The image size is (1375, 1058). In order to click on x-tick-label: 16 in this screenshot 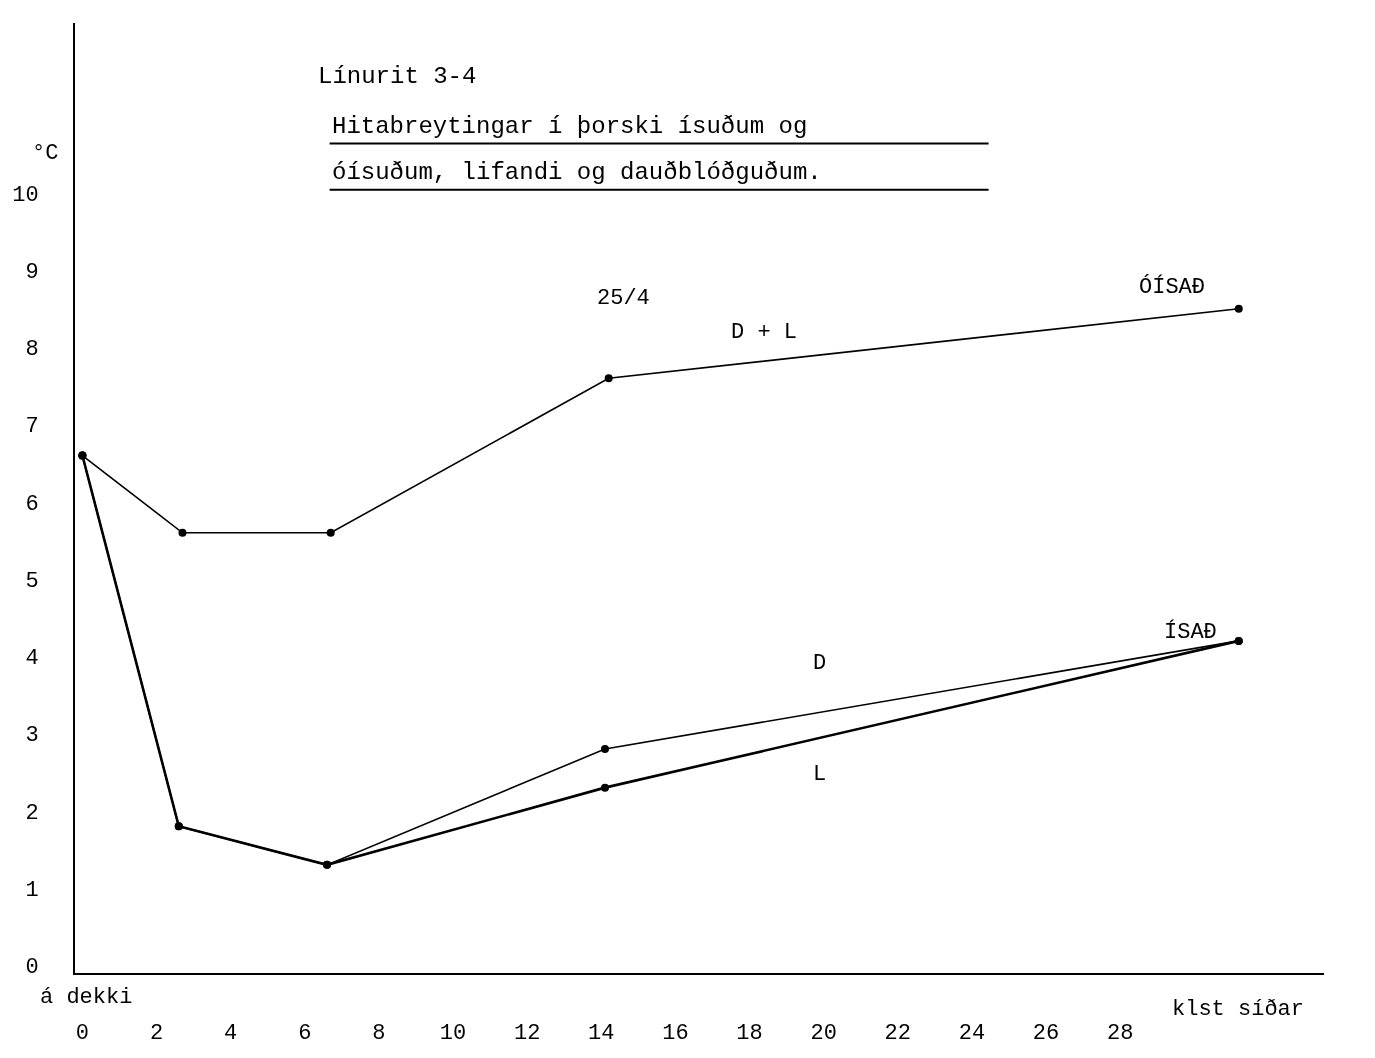, I will do `click(675, 1034)`.